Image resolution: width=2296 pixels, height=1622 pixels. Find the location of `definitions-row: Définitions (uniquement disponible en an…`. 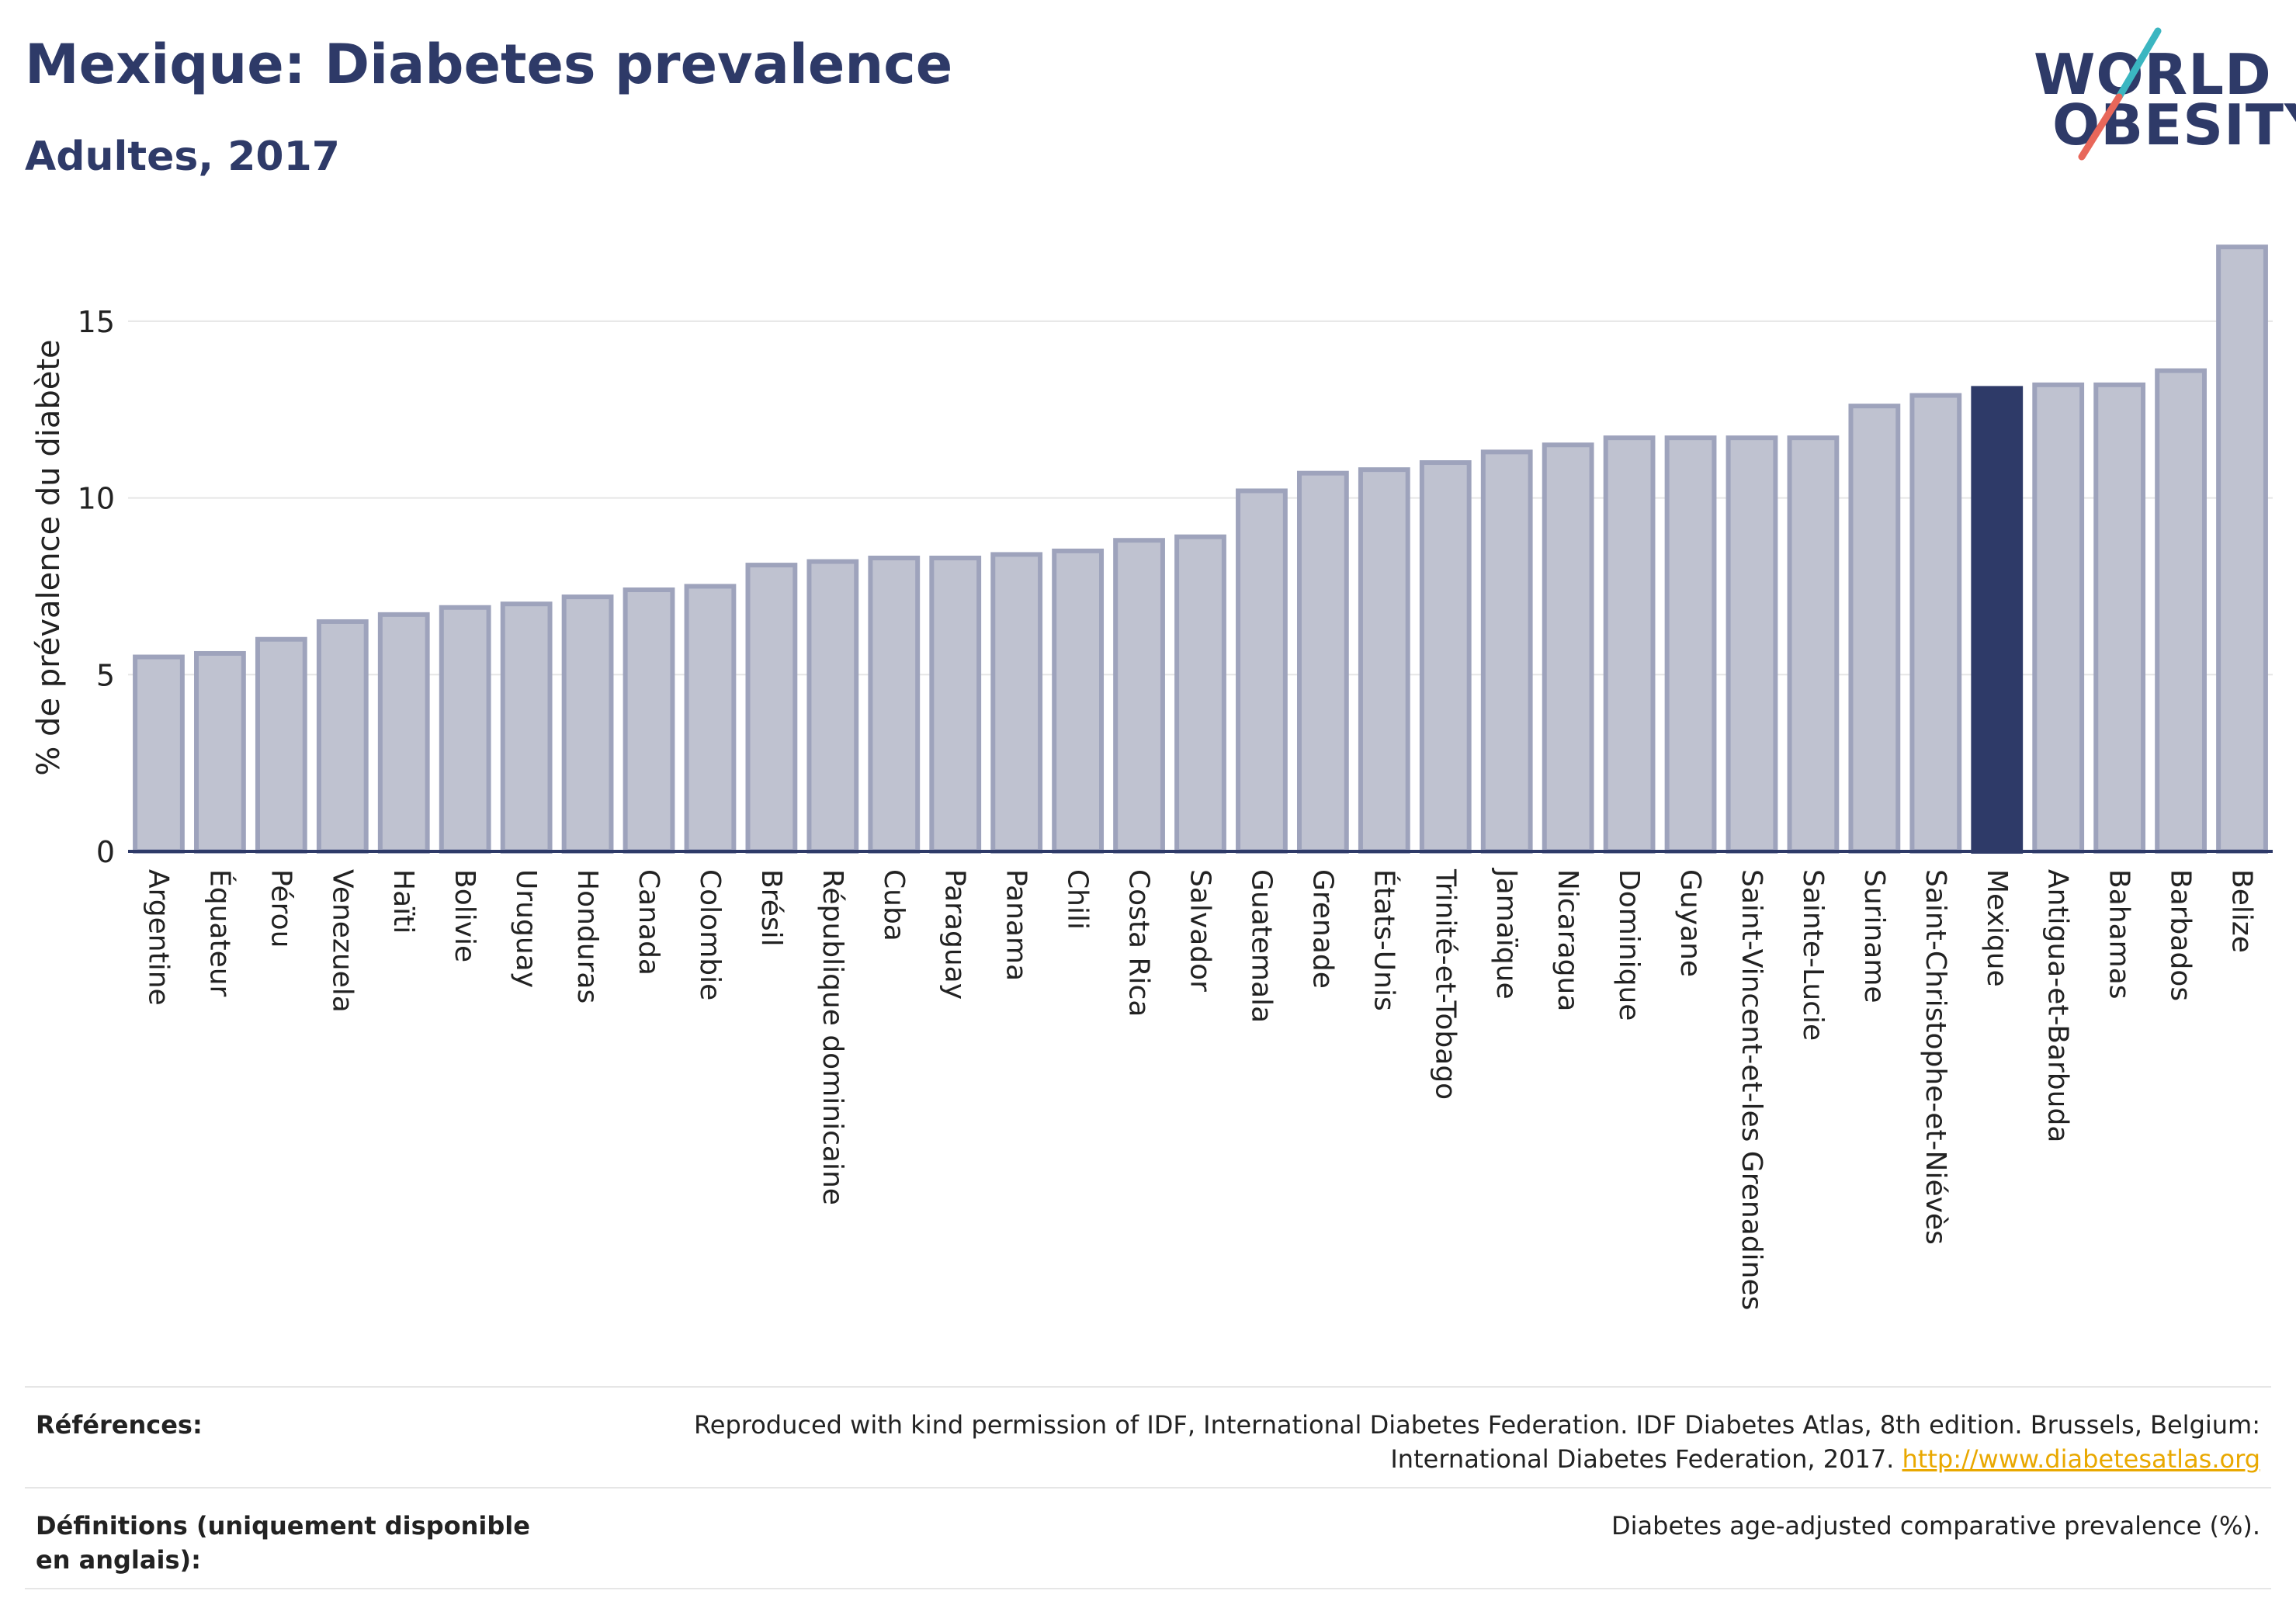

definitions-row: Définitions (uniquement disponible en an… is located at coordinates (1148, 1538).